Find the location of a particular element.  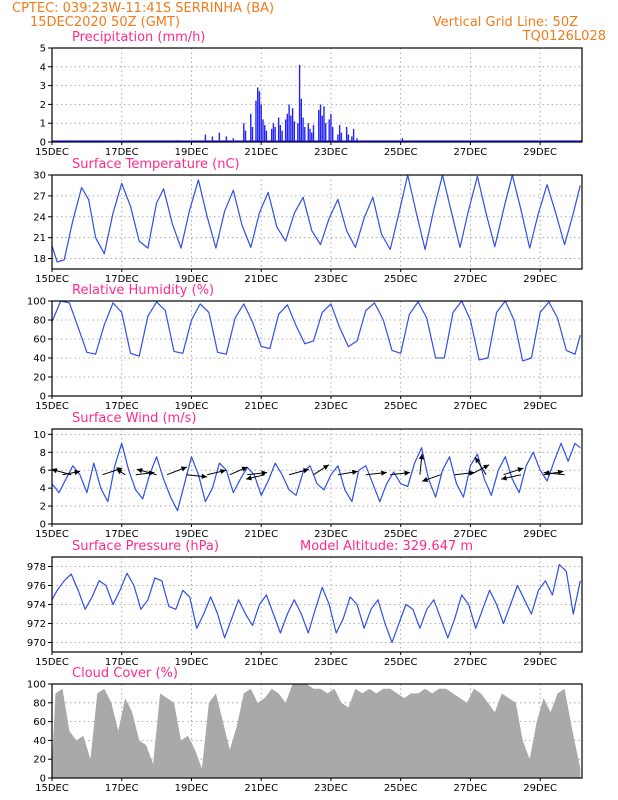

y-tick-label: 972 is located at coordinates (36, 624).